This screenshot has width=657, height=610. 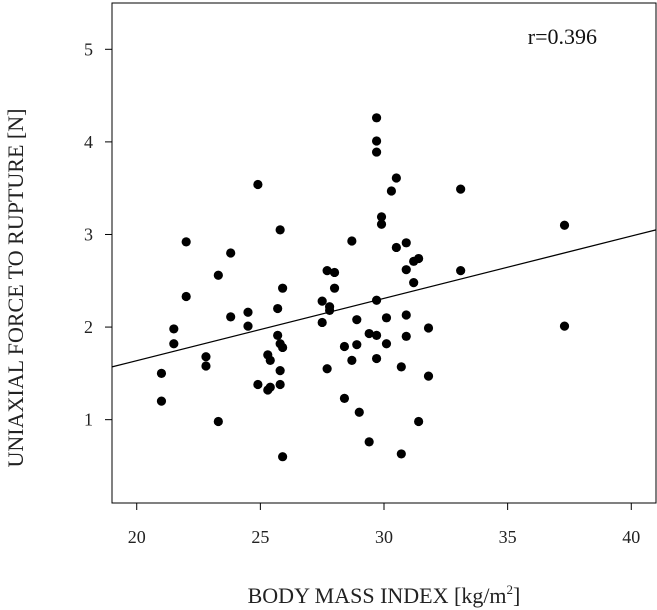 What do you see at coordinates (508, 537) in the screenshot?
I see `x-tick-label: 35` at bounding box center [508, 537].